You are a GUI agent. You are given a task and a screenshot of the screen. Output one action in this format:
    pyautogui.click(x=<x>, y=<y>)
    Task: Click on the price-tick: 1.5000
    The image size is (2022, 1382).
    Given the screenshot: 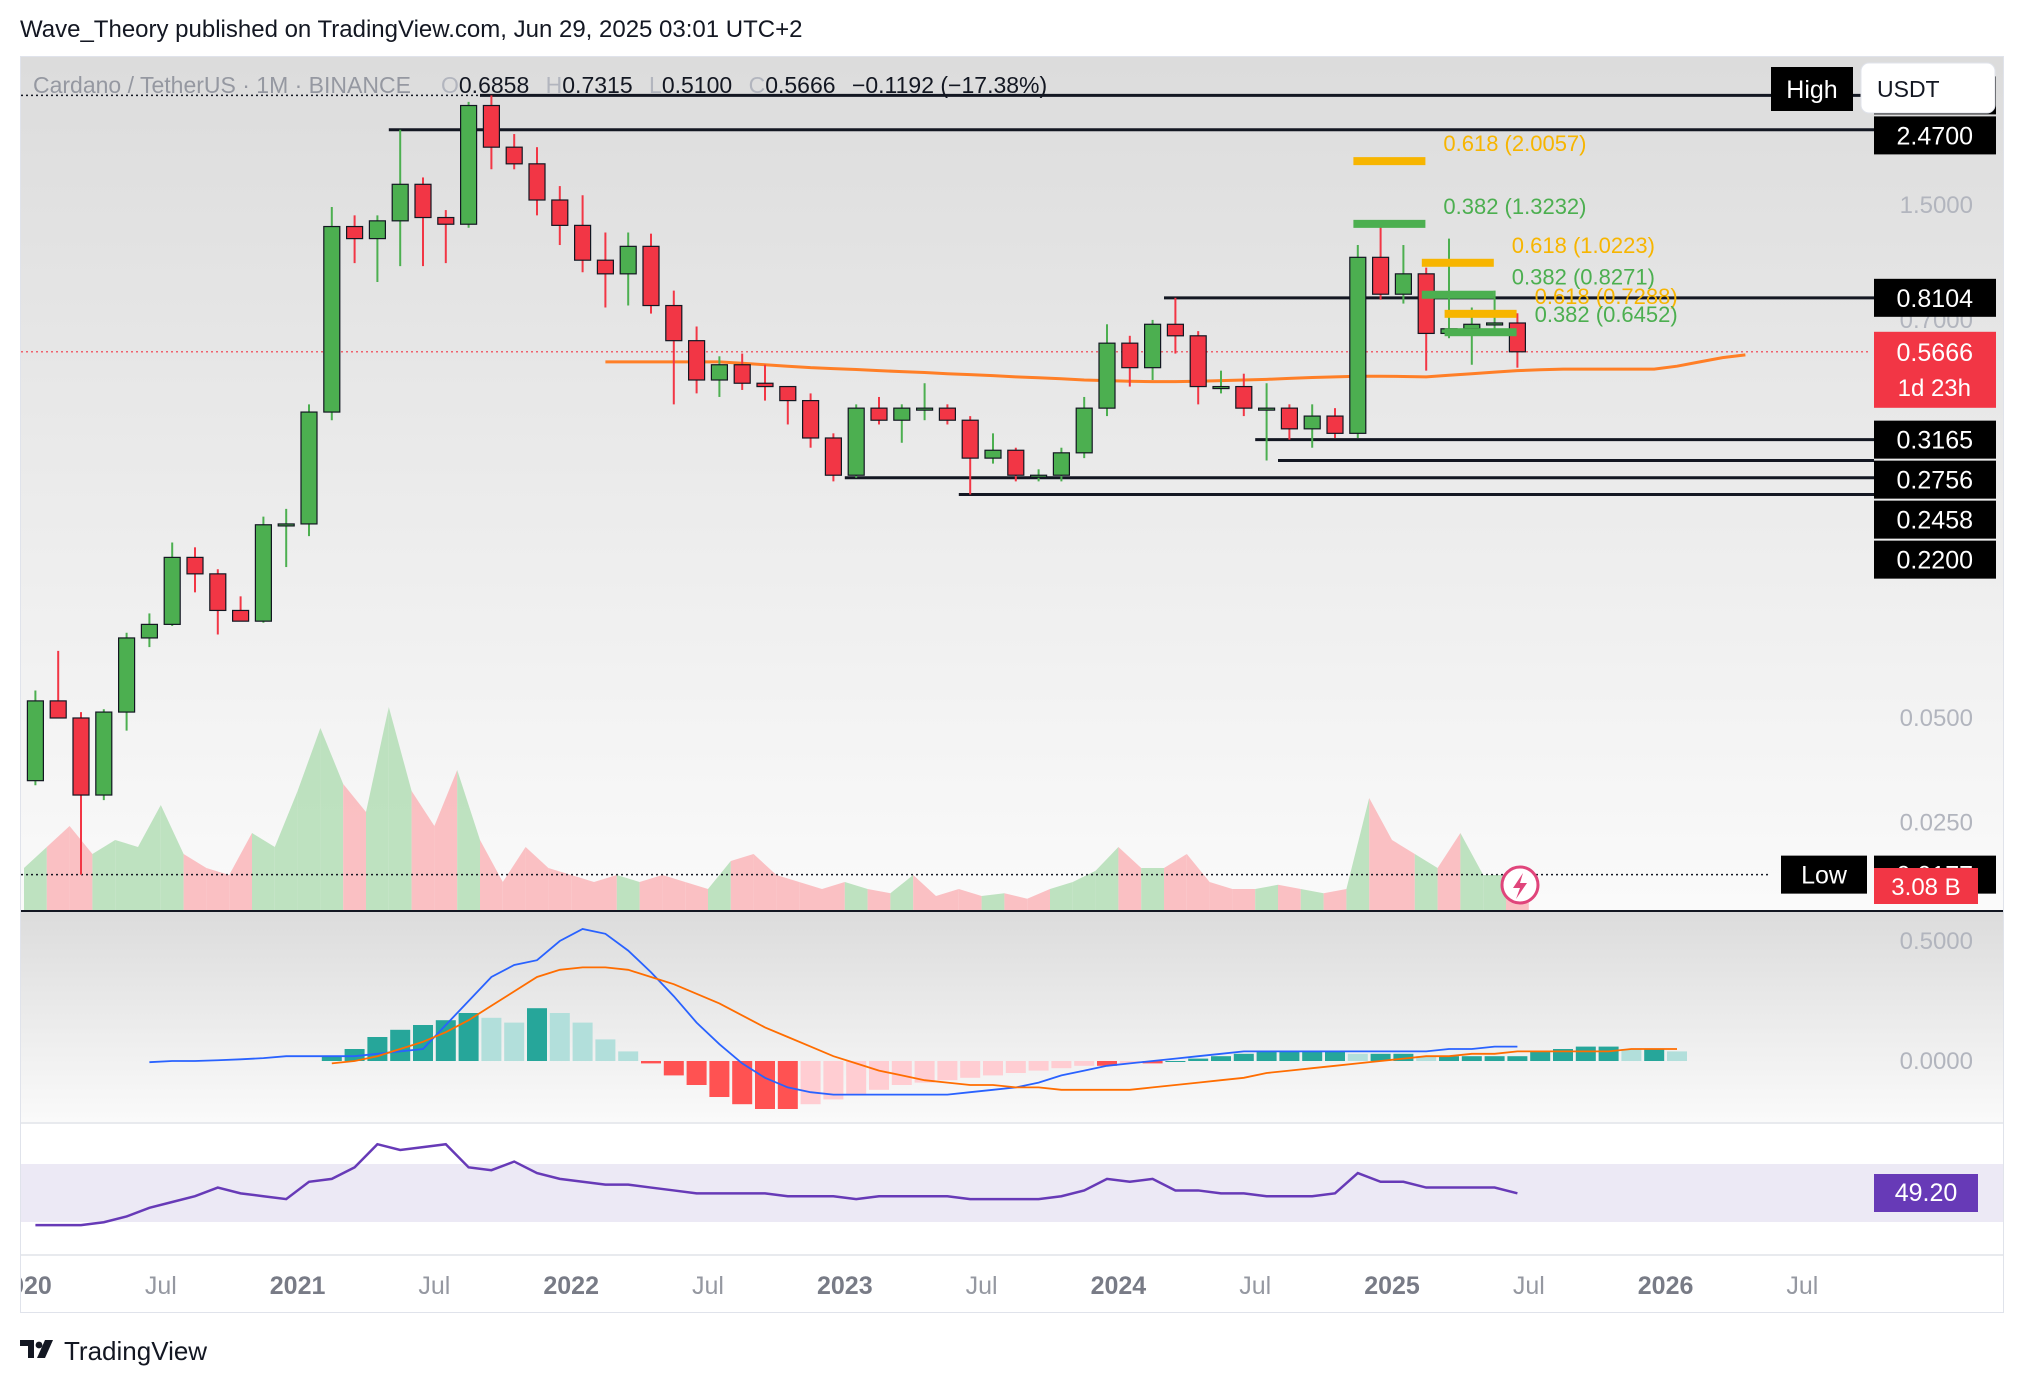 What is the action you would take?
    pyautogui.click(x=1936, y=205)
    